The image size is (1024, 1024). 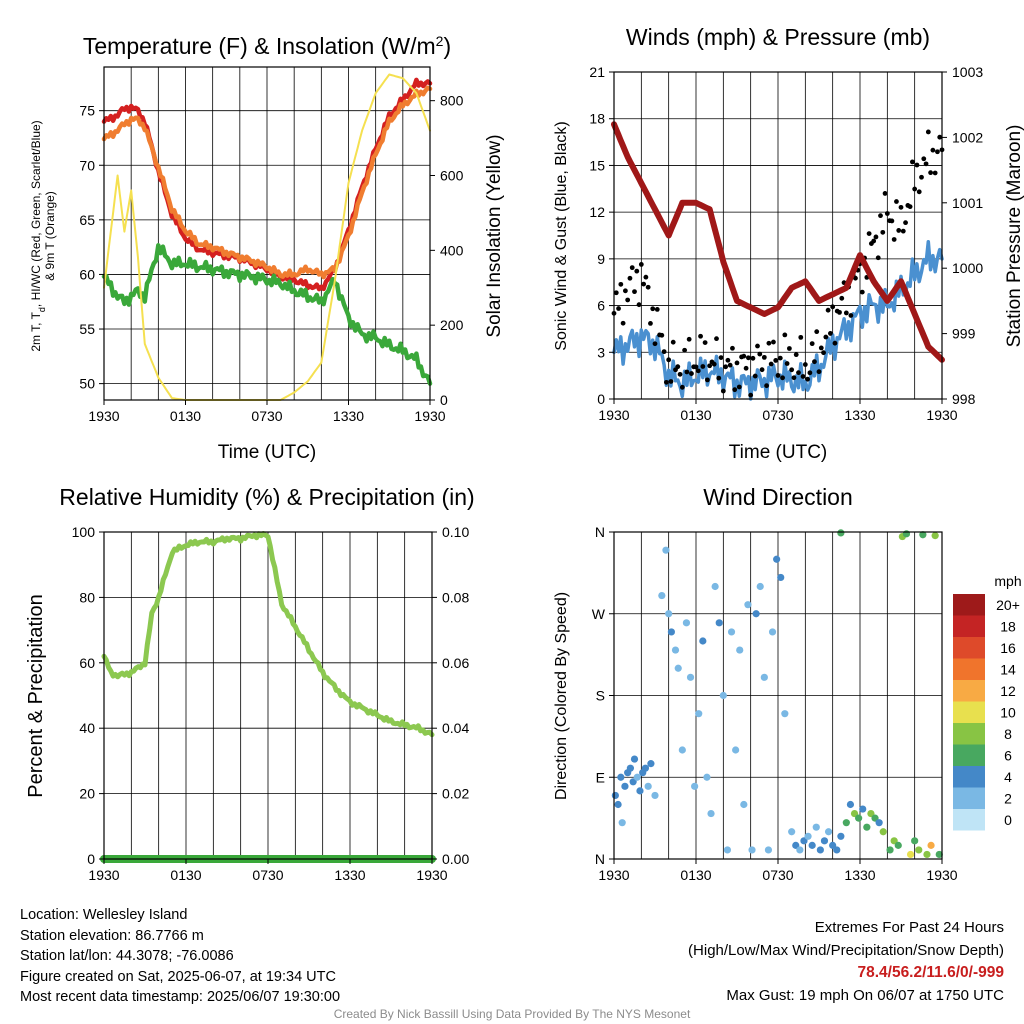 What do you see at coordinates (969, 691) in the screenshot?
I see `colorbar-swatch` at bounding box center [969, 691].